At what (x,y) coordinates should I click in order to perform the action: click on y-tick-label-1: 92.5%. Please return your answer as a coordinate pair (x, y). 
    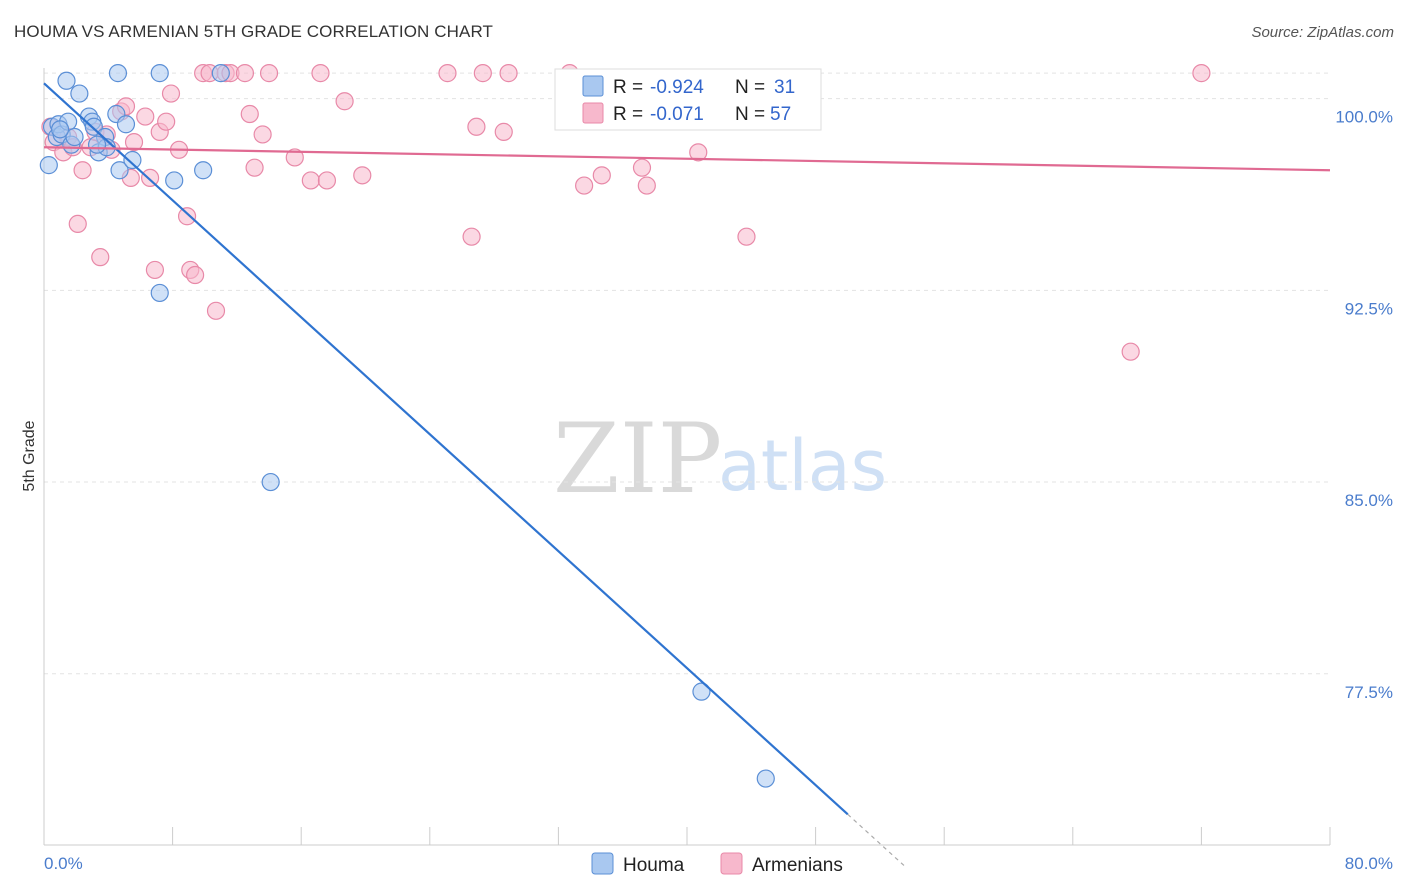
    Looking at the image, I should click on (1369, 308).